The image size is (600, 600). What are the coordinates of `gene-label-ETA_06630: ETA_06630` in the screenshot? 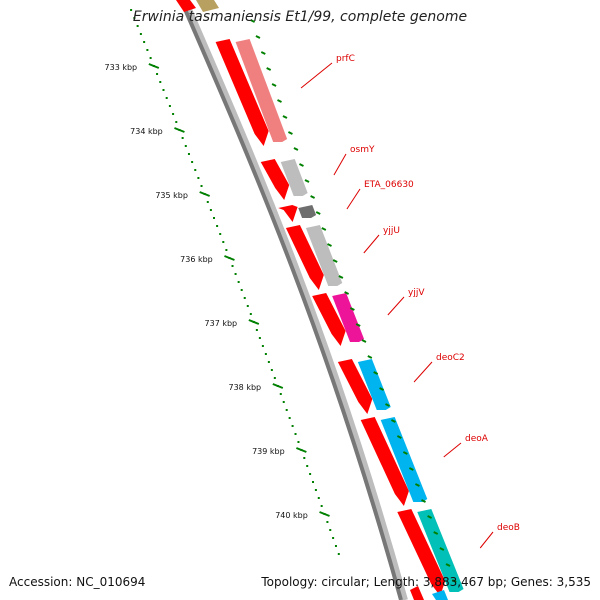 It's located at (389, 185).